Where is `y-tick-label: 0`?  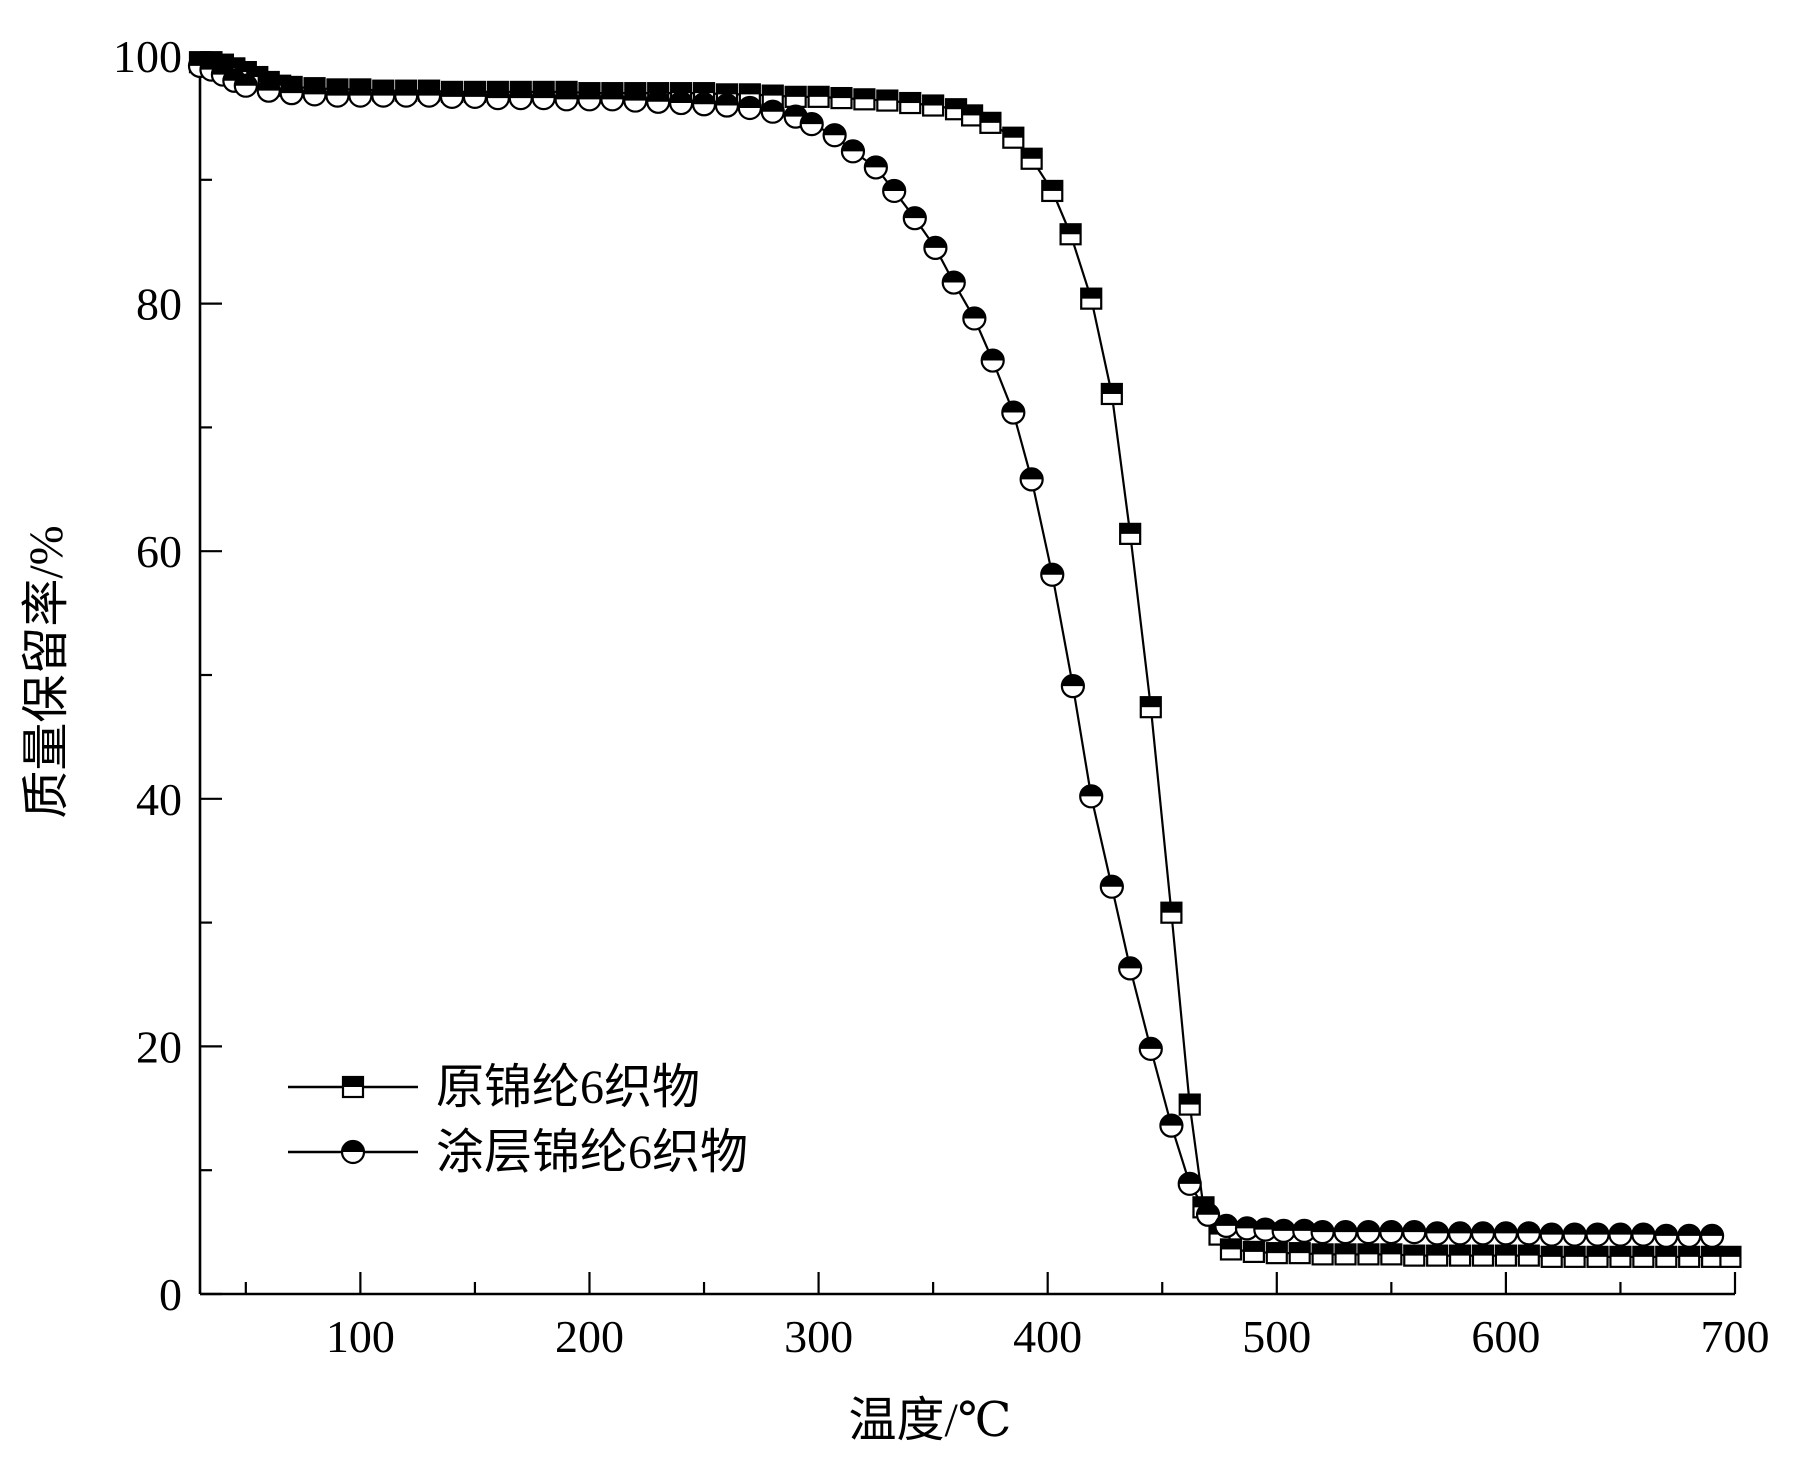
y-tick-label: 0 is located at coordinates (170, 1294).